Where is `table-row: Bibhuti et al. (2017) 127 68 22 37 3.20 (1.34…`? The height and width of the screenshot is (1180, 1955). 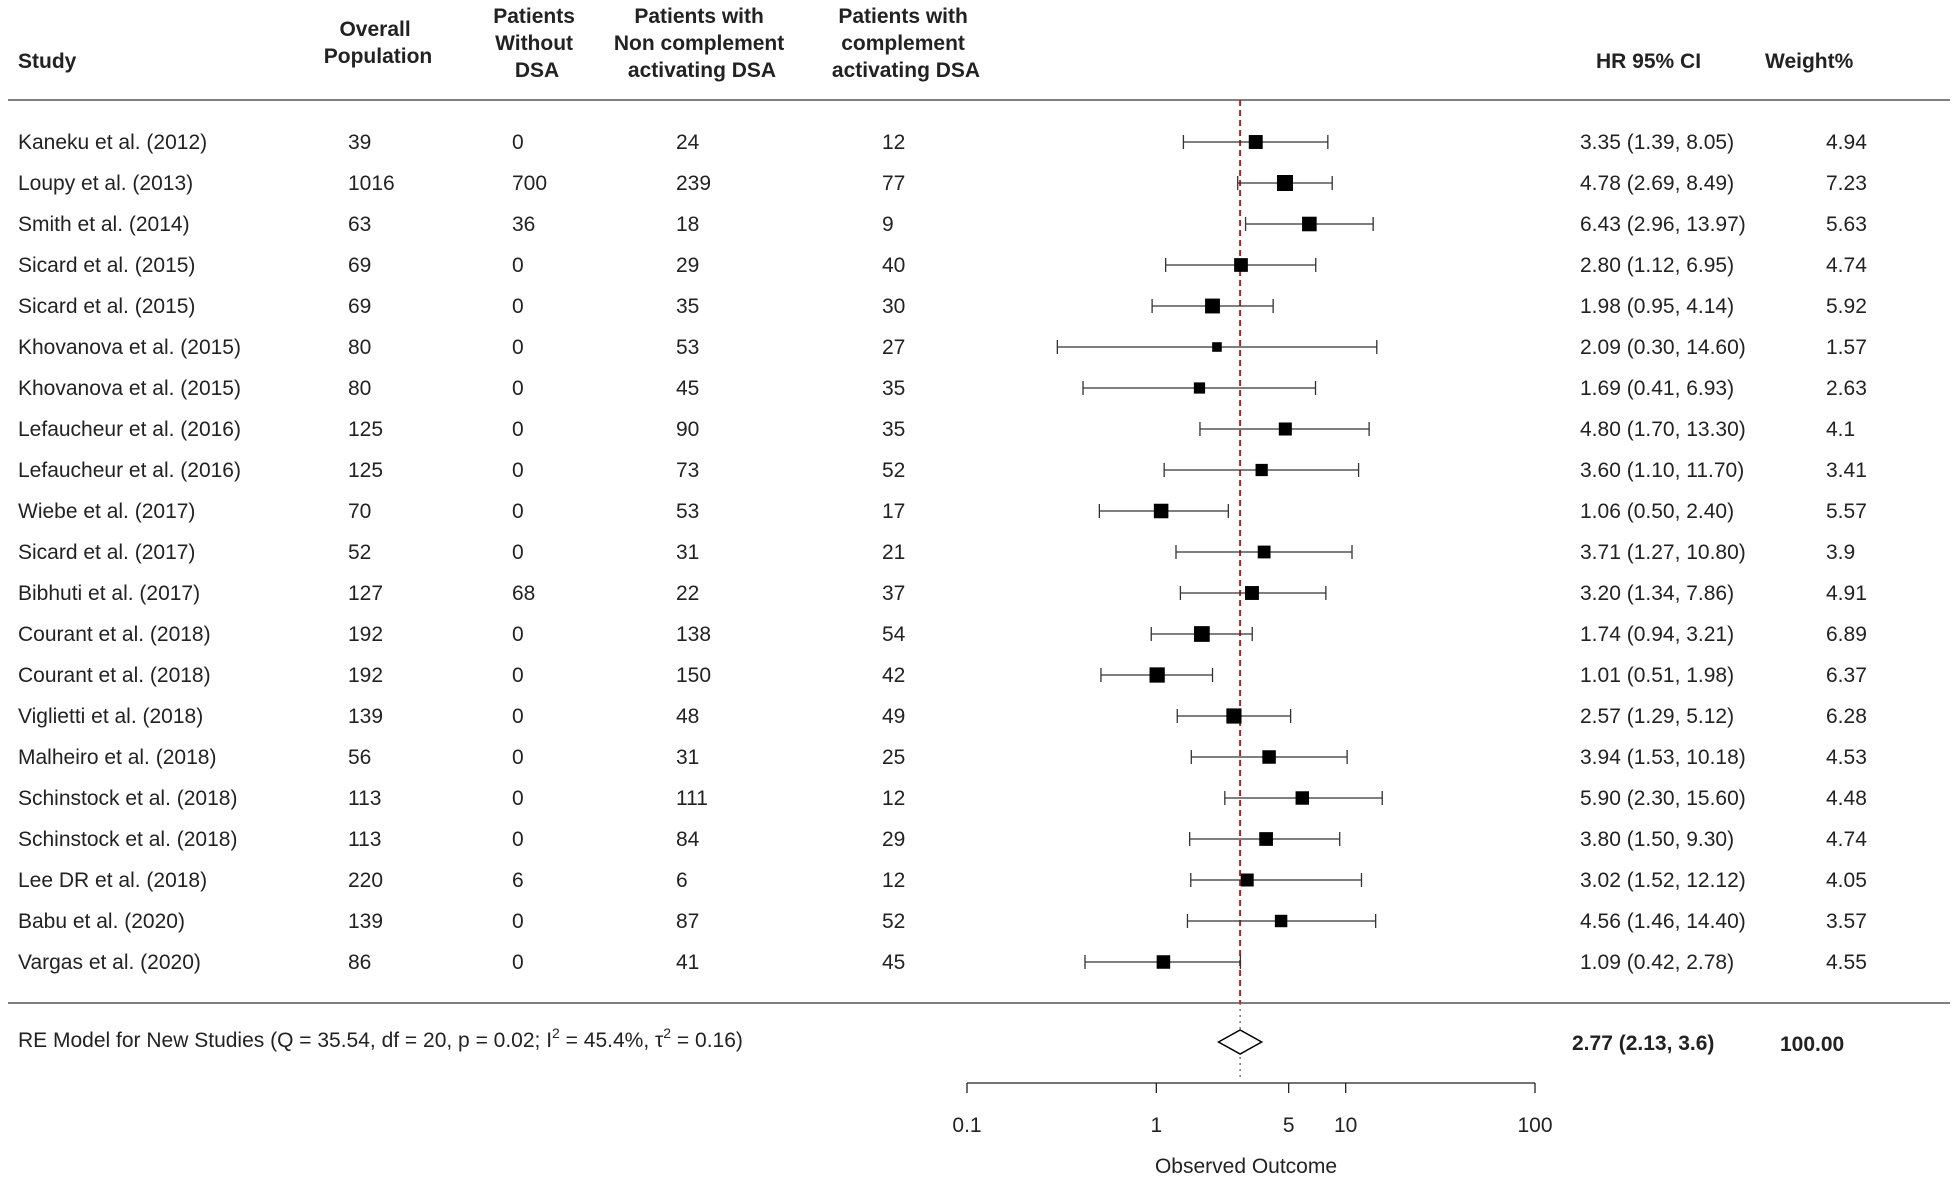 table-row: Bibhuti et al. (2017) 127 68 22 37 3.20 (1.34… is located at coordinates (942, 593).